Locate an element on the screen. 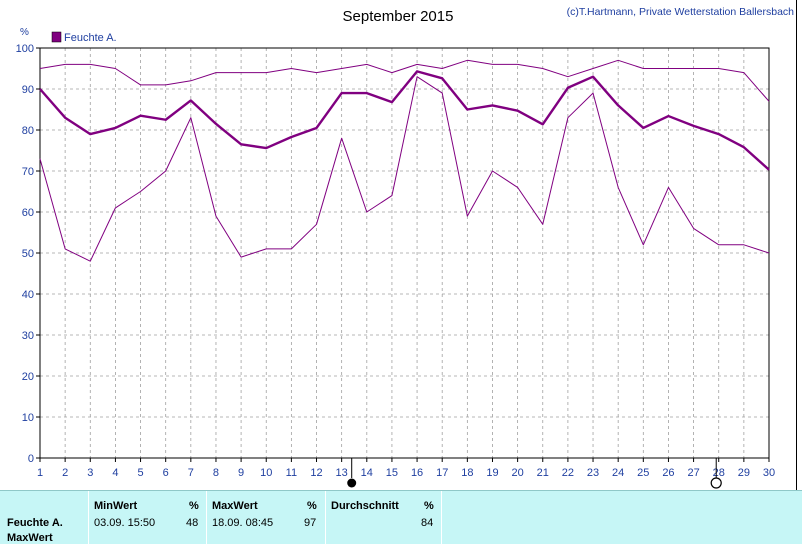 Image resolution: width=802 pixels, height=544 pixels. y-tick-label: 90 is located at coordinates (28, 90).